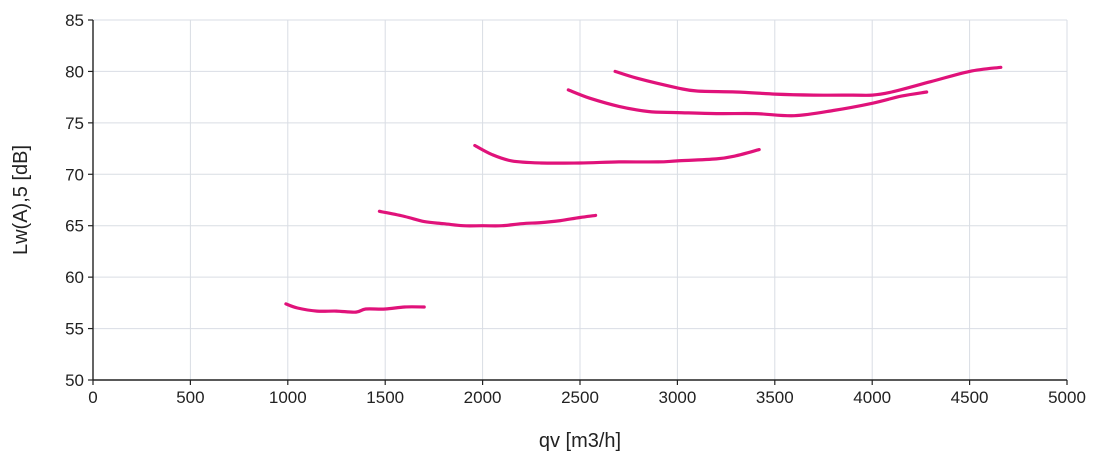 The height and width of the screenshot is (455, 1094). I want to click on y-tick-label: 75, so click(74, 123).